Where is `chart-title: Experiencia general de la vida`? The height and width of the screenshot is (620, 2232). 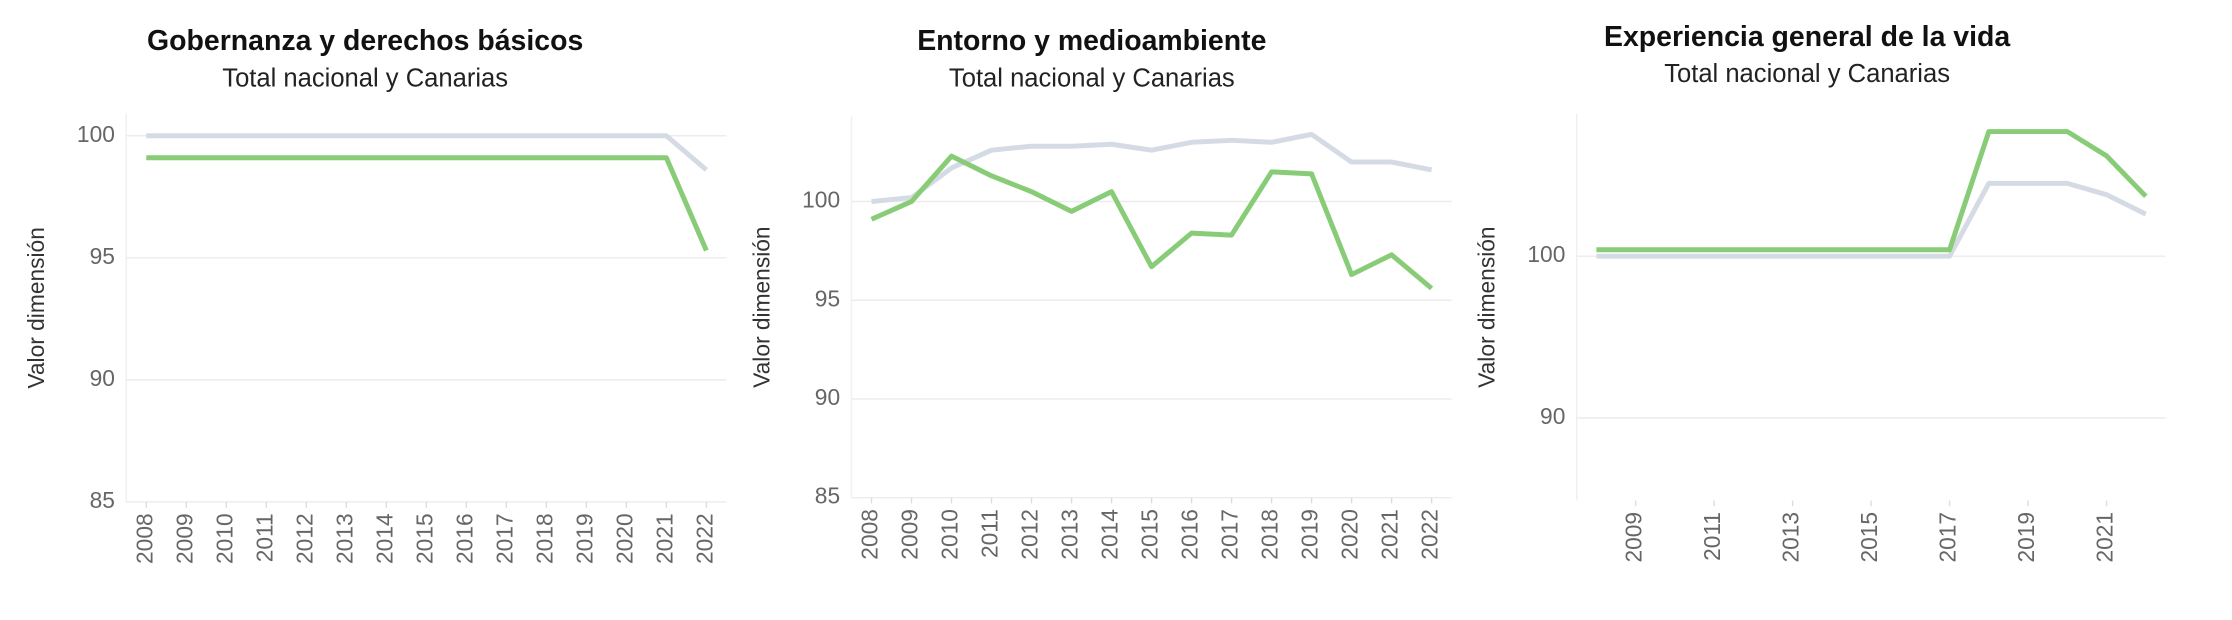
chart-title: Experiencia general de la vida is located at coordinates (1807, 37).